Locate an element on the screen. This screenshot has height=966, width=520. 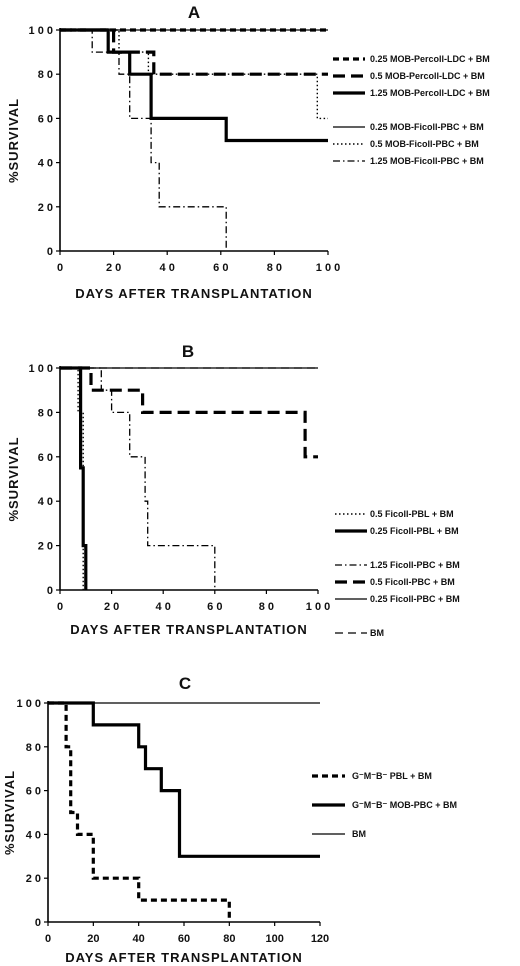
legend-label: 0.25 Ficoll-PBC + BM is located at coordinates (415, 599).